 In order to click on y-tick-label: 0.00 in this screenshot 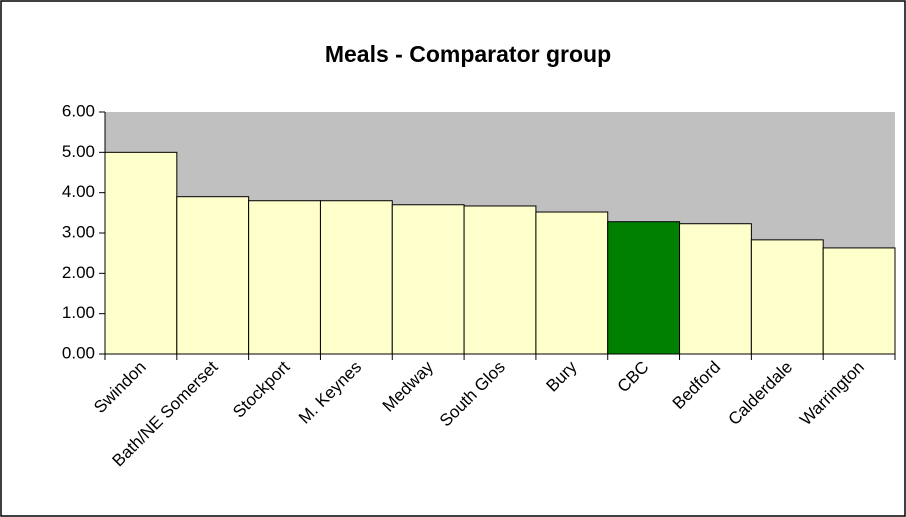, I will do `click(78, 352)`.